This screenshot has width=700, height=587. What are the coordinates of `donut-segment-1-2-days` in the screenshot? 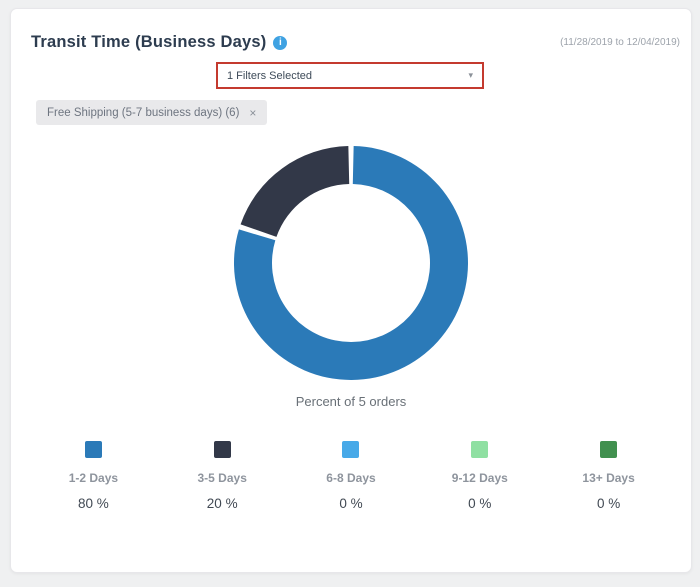 It's located at (350, 263).